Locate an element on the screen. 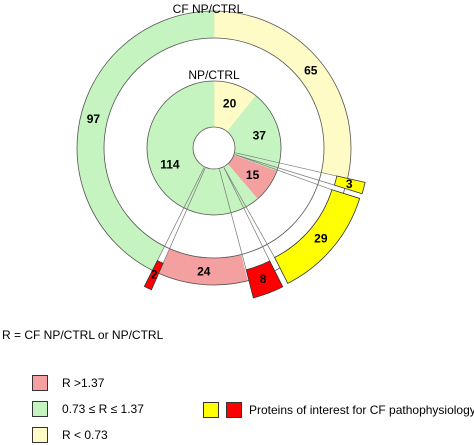 Image resolution: width=474 pixels, height=445 pixels. legend-label-low: R < 0.73 is located at coordinates (85, 435).